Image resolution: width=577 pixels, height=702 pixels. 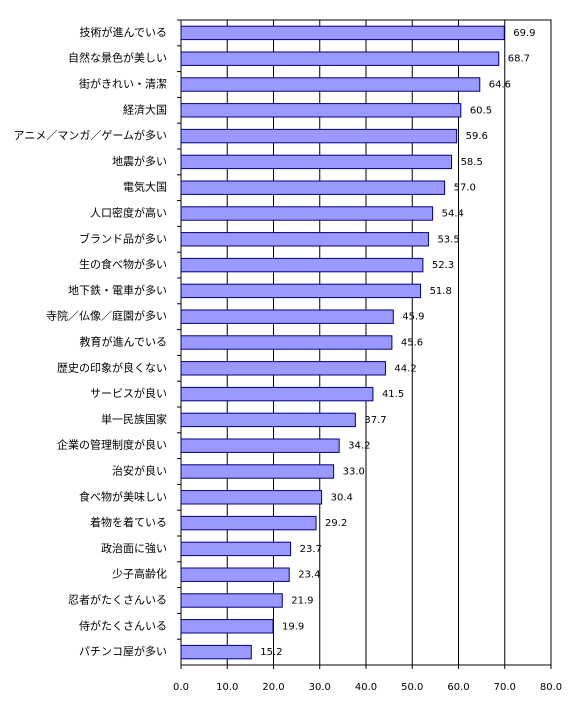 I want to click on value-label: 15.2, so click(x=271, y=652).